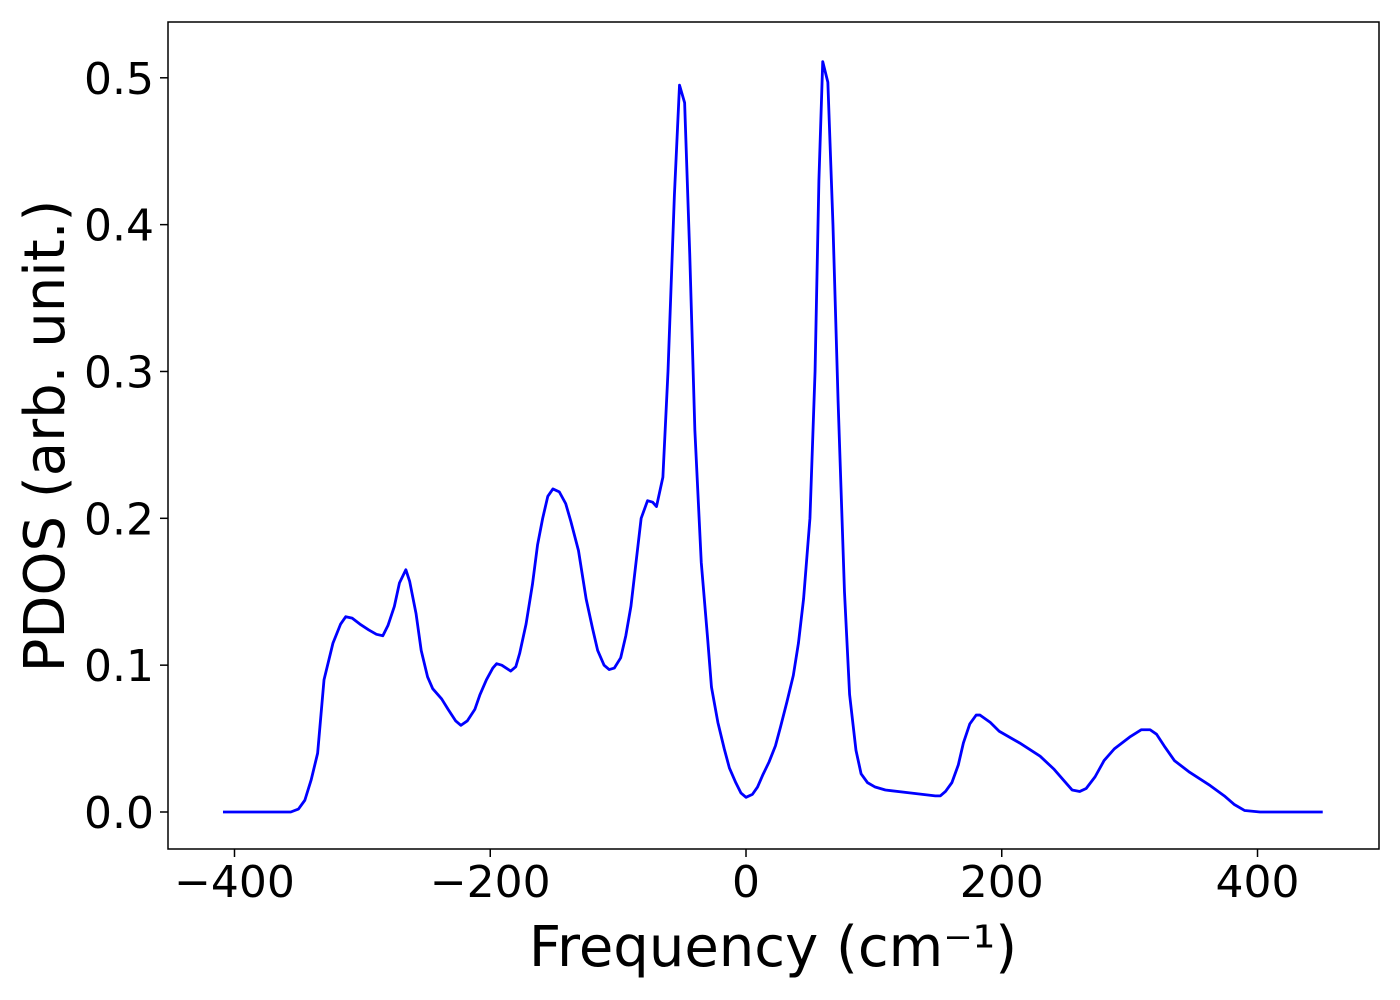 The image size is (1400, 1000). What do you see at coordinates (119, 226) in the screenshot?
I see `y-tick-label: 0.4` at bounding box center [119, 226].